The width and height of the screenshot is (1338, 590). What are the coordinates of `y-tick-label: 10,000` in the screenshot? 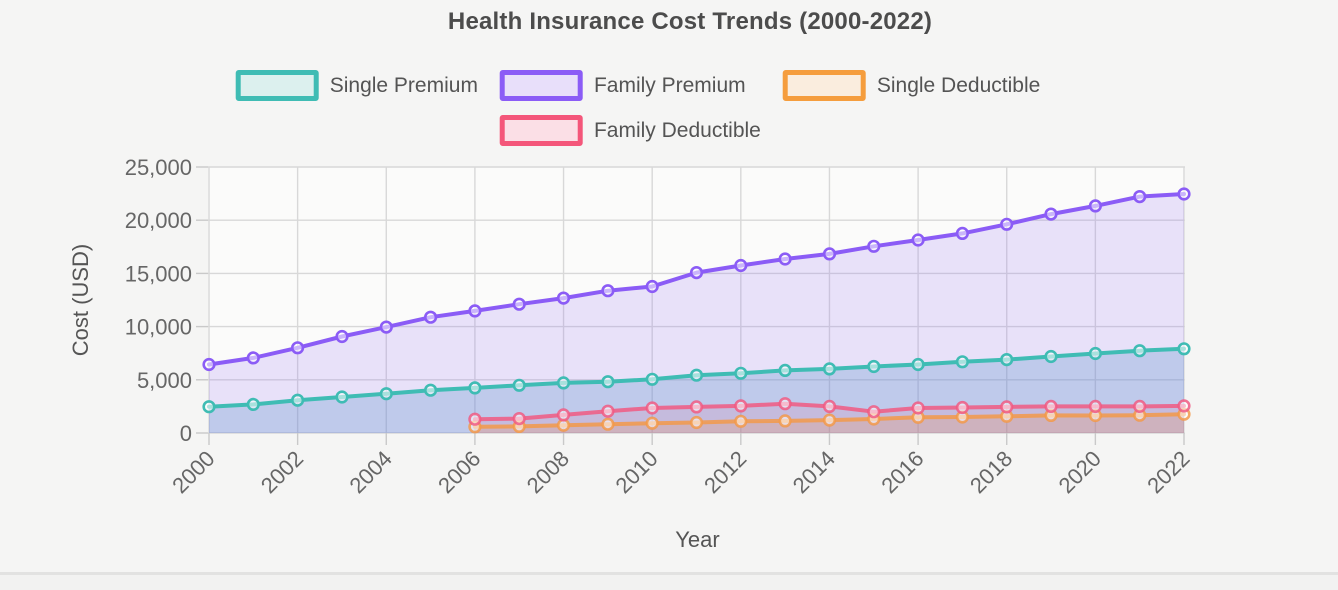 It's located at (158, 327).